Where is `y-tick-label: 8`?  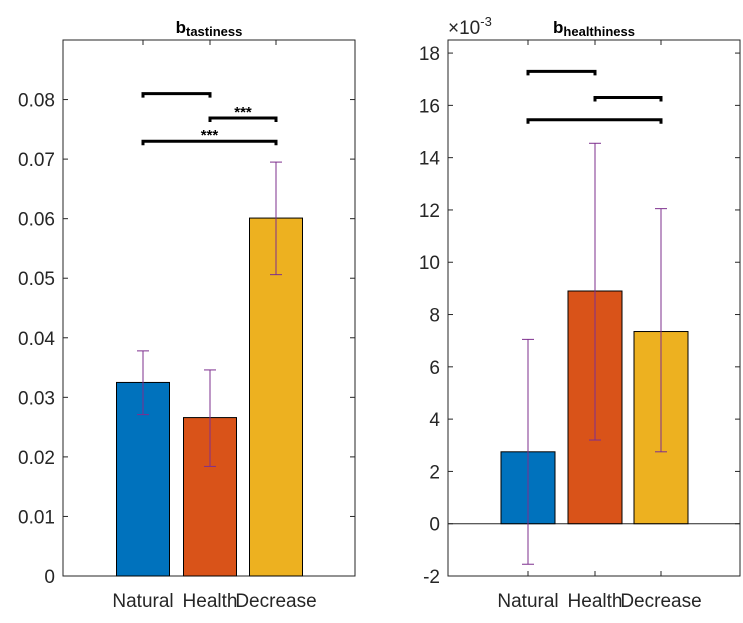
y-tick-label: 8 is located at coordinates (434, 316).